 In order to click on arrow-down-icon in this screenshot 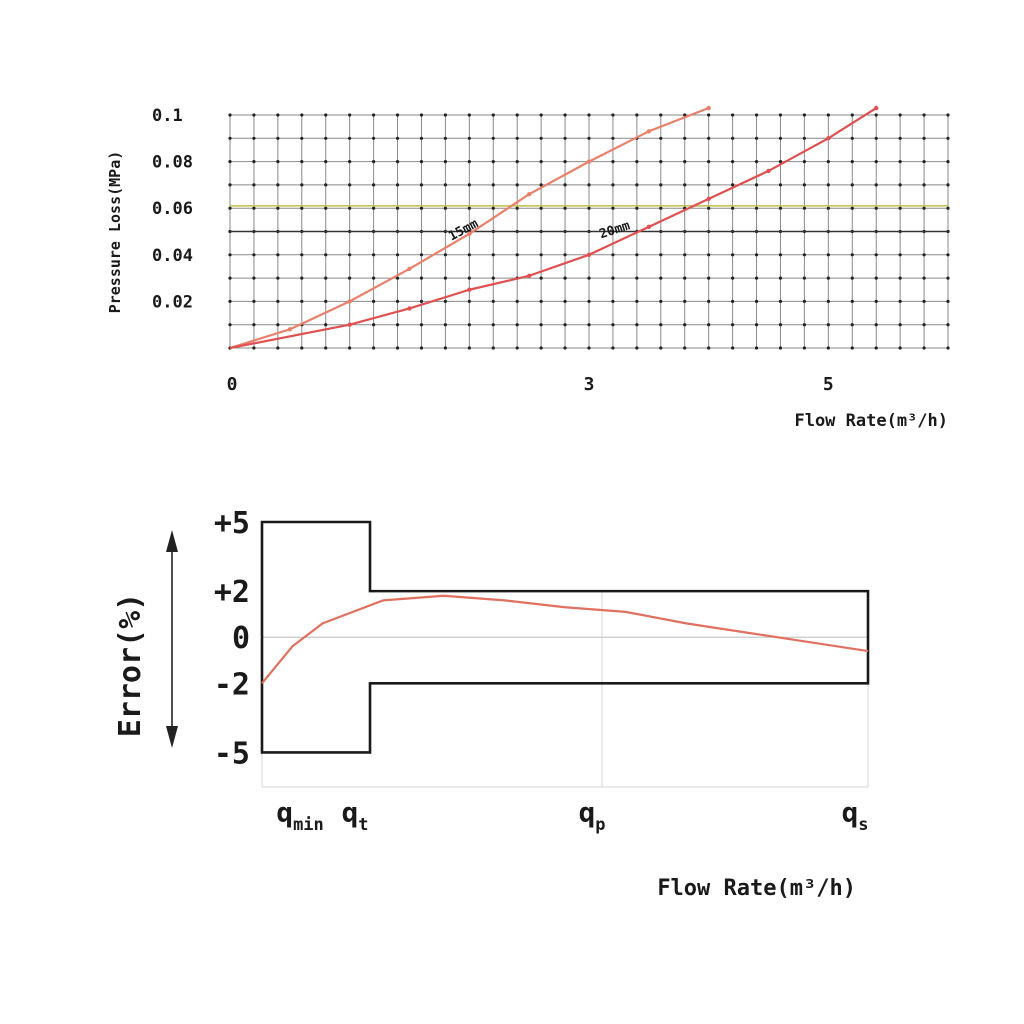, I will do `click(172, 737)`.